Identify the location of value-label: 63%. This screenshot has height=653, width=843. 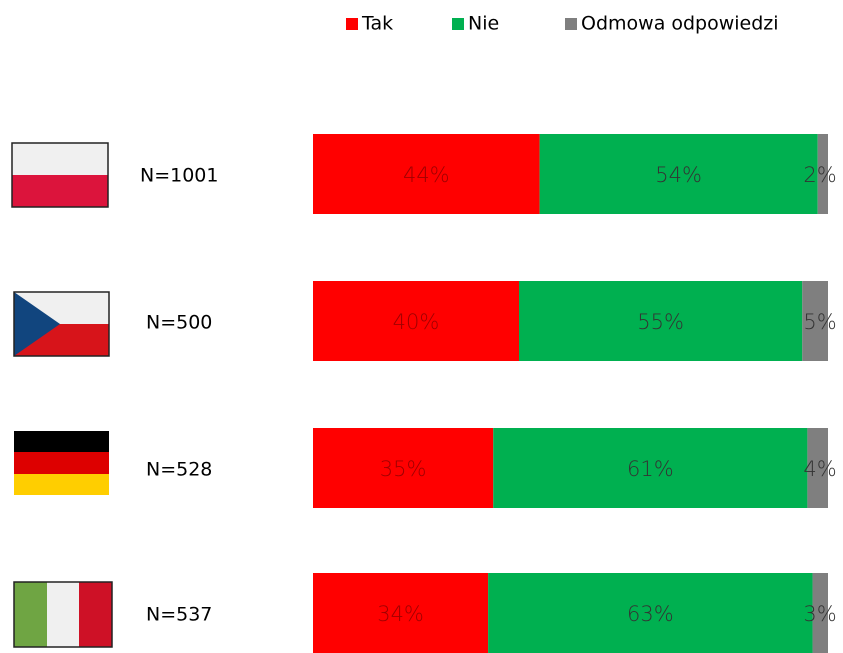
(650, 614).